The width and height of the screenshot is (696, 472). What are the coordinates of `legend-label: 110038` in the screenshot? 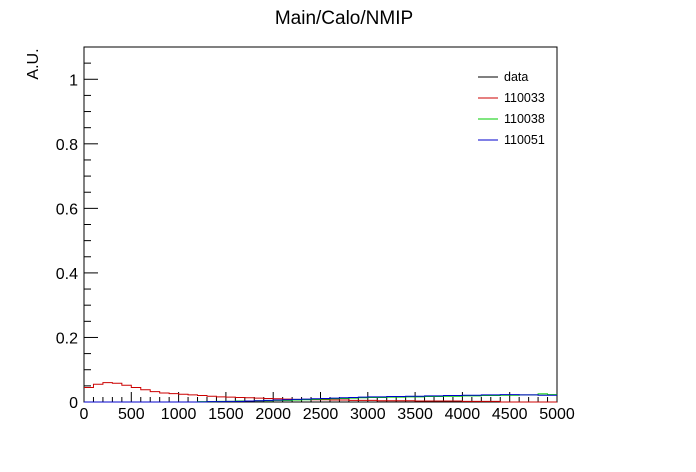 It's located at (524, 119).